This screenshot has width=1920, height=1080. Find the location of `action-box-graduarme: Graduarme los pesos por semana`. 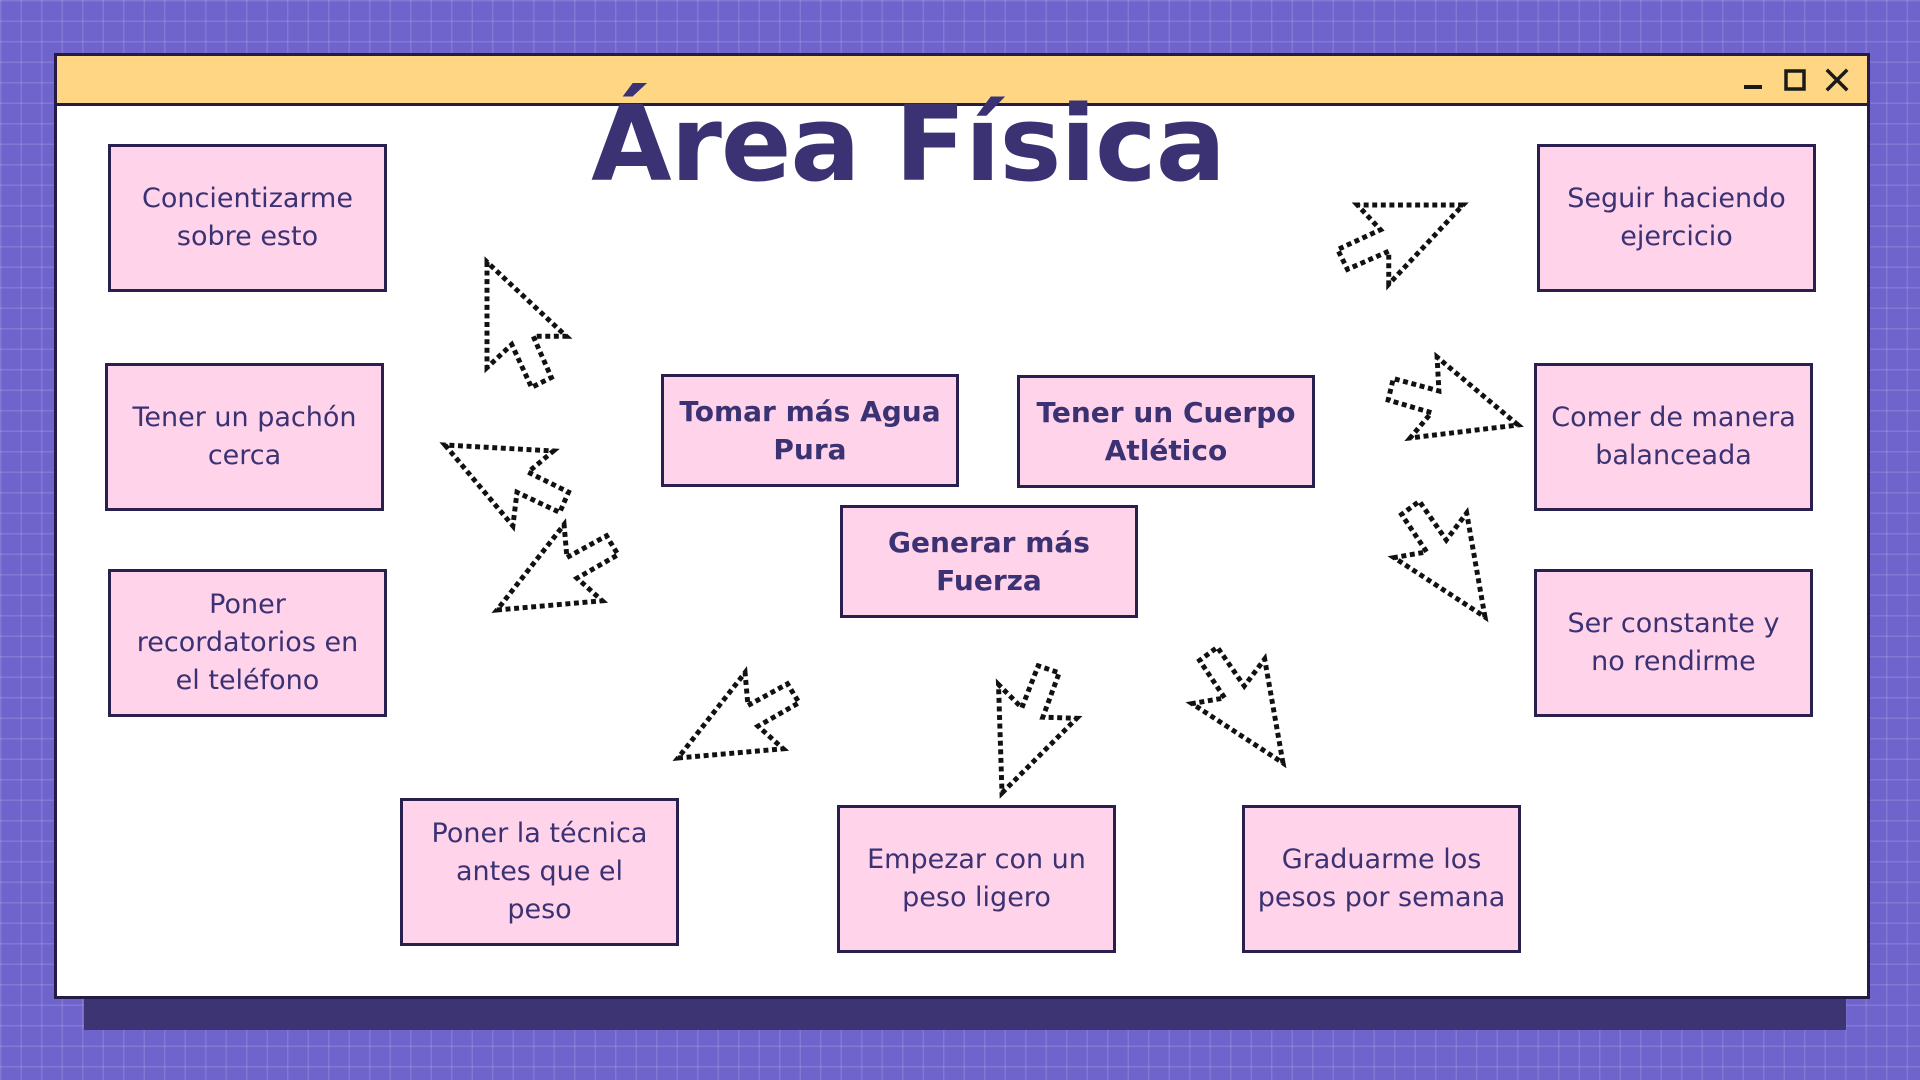

action-box-graduarme: Graduarme los pesos por semana is located at coordinates (1381, 879).